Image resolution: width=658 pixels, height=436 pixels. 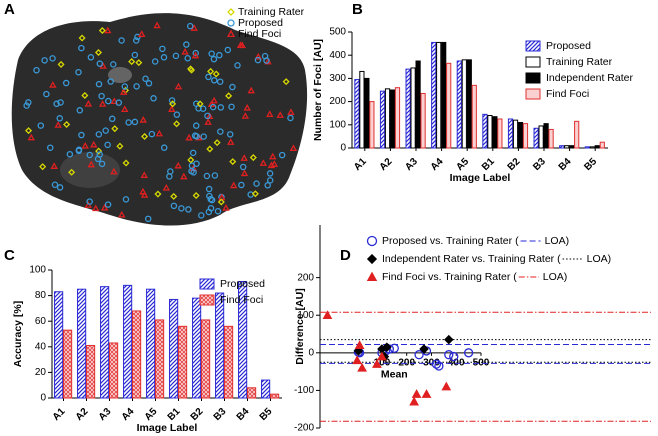 I want to click on legend-marker, so click(x=231, y=33).